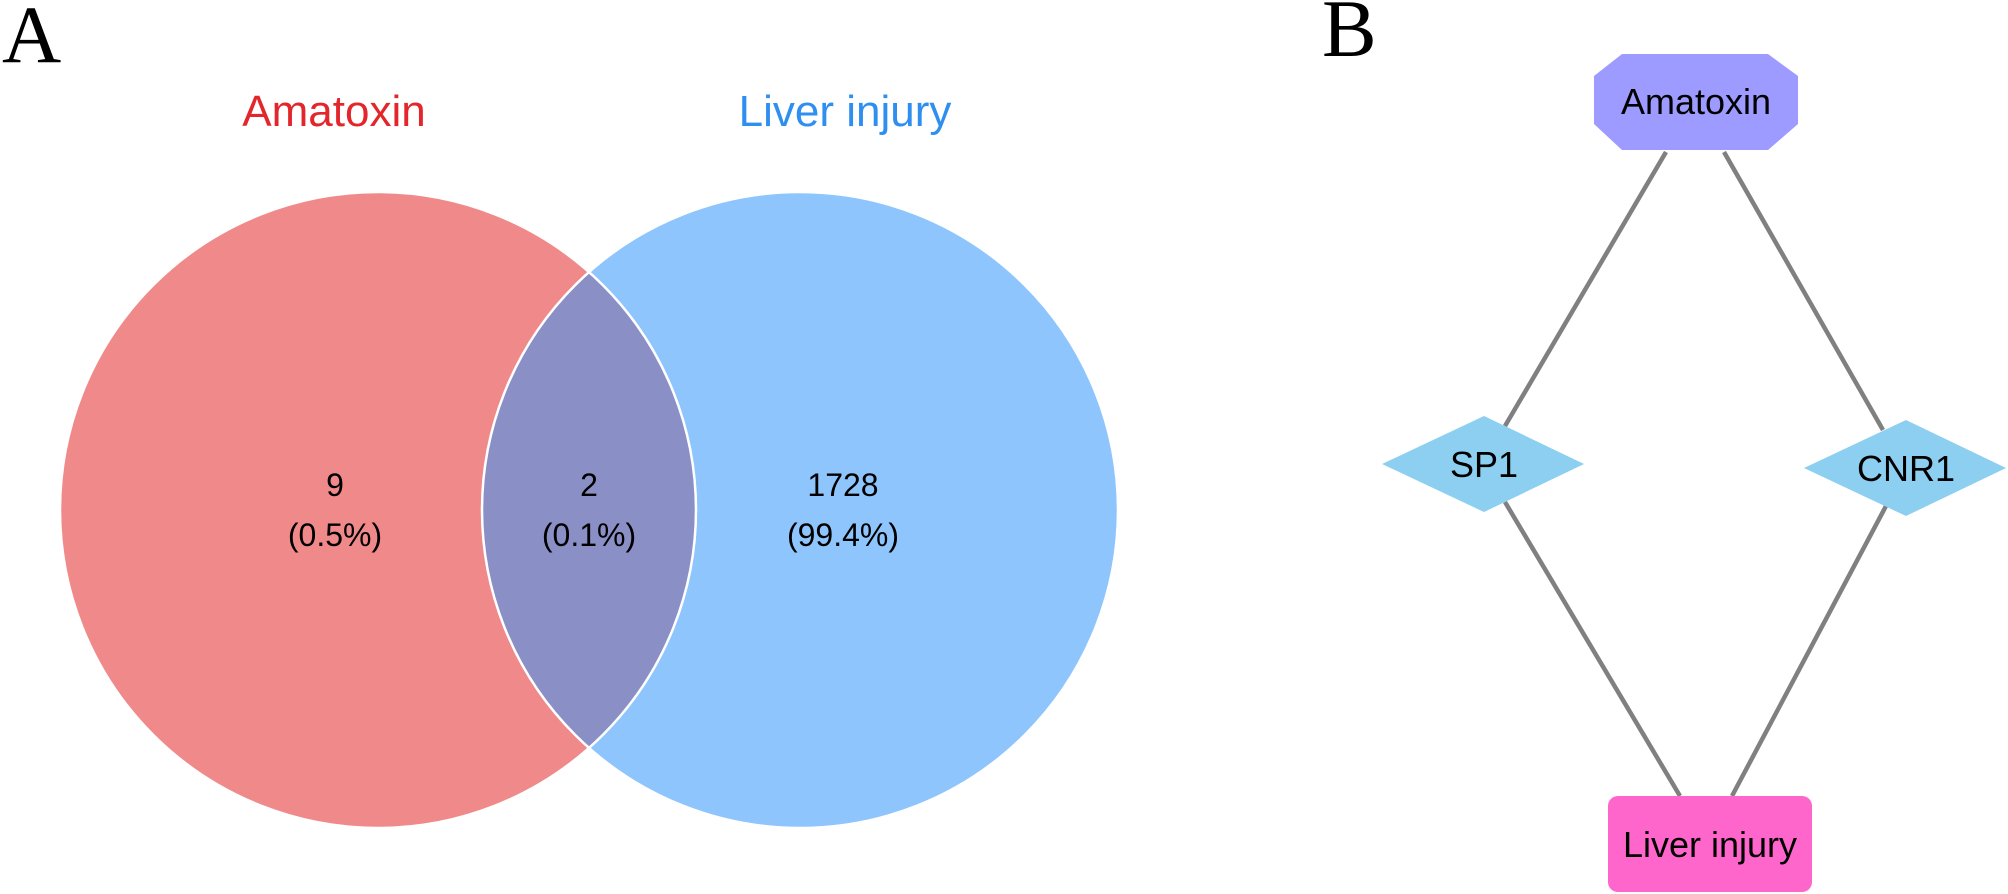 This screenshot has width=2008, height=894. I want to click on node-cnr1: CNR1, so click(1905, 468).